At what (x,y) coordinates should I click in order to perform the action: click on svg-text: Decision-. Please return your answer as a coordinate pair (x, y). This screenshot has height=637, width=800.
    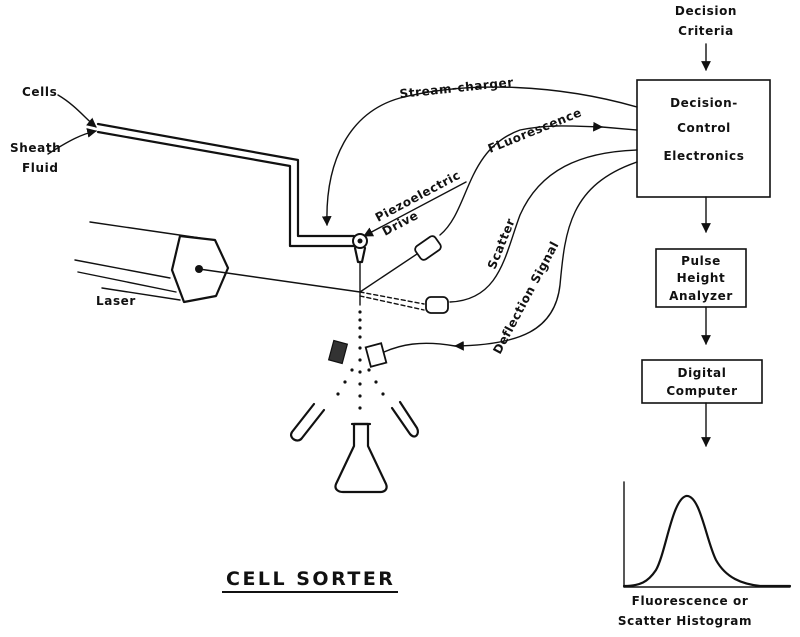
    Looking at the image, I should click on (704, 103).